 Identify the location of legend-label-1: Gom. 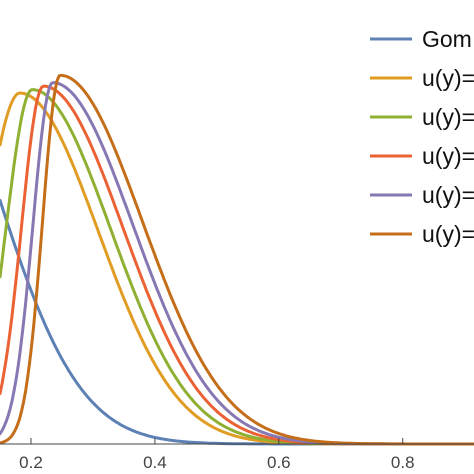
(447, 39).